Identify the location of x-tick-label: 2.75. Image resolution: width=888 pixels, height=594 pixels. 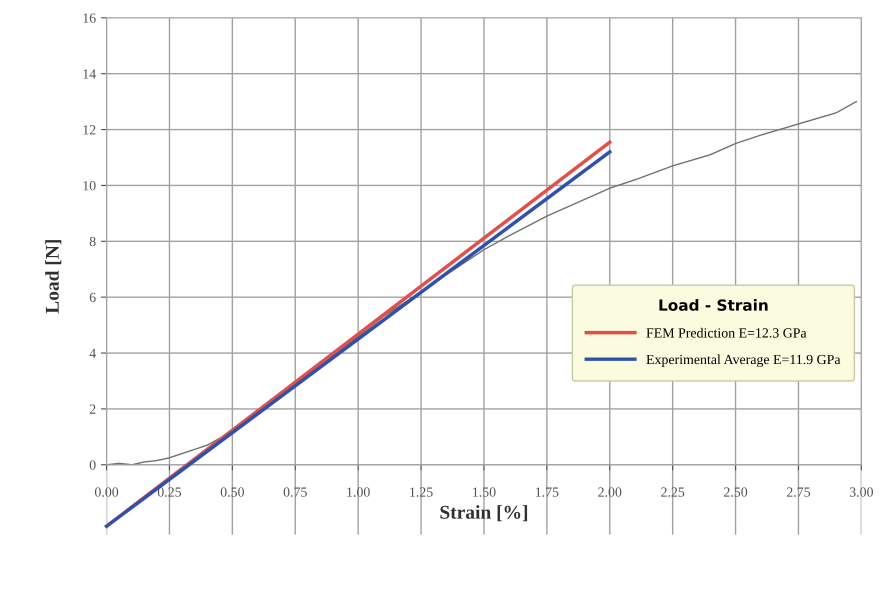
(798, 492).